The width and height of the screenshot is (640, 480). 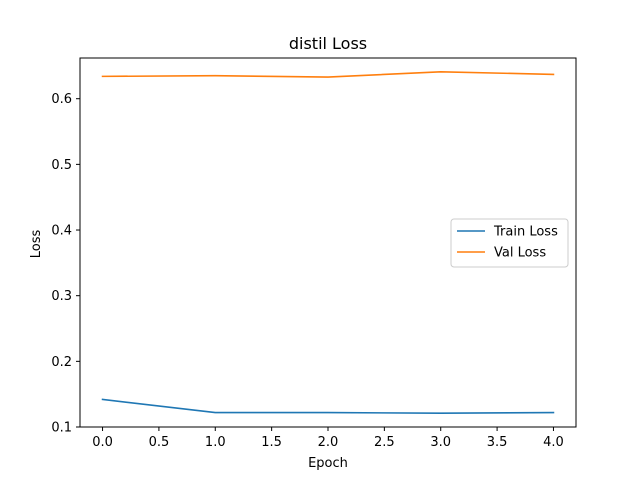 I want to click on y-axis: 0.1 0.2 0.3 0.4 0.5 0.6, so click(x=65, y=264).